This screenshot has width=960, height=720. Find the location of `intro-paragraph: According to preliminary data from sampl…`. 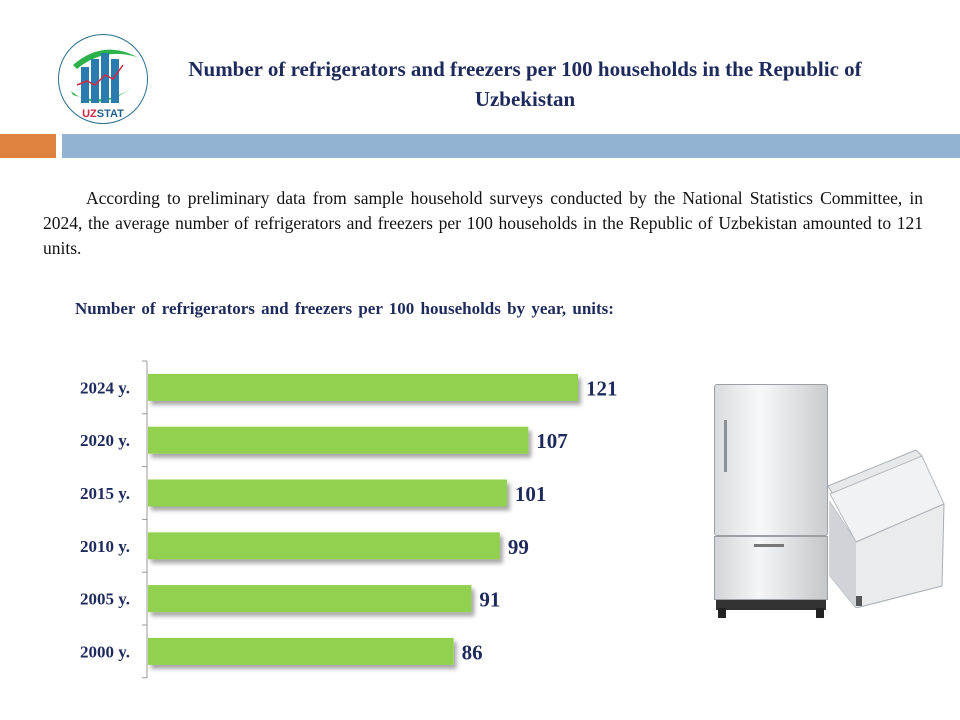

intro-paragraph: According to preliminary data from sampl… is located at coordinates (483, 223).